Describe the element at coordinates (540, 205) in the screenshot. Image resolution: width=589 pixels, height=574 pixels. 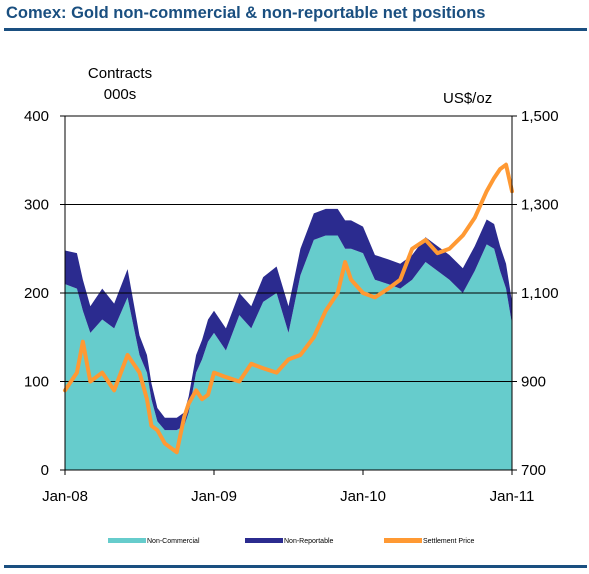
I see `right-tick-label: 1,300` at that location.